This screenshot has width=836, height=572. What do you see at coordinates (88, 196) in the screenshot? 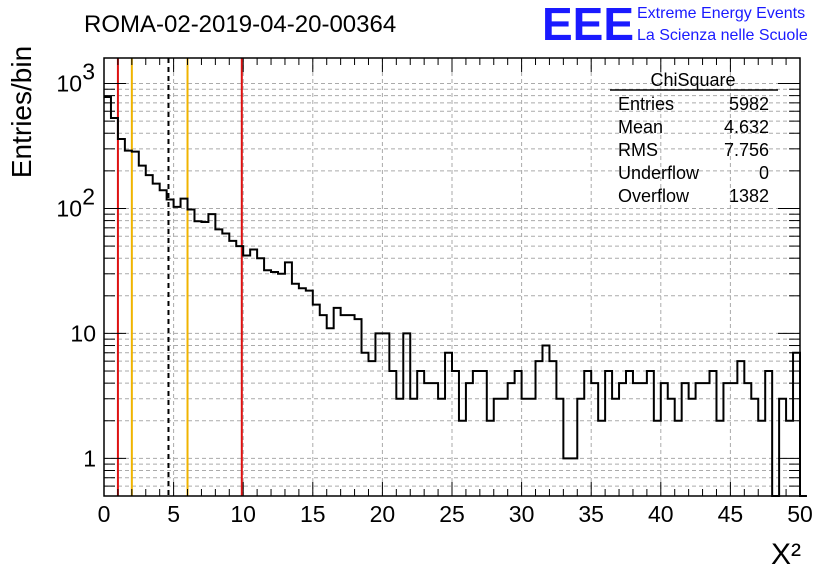
I see `y-tick-exponent: 2` at bounding box center [88, 196].